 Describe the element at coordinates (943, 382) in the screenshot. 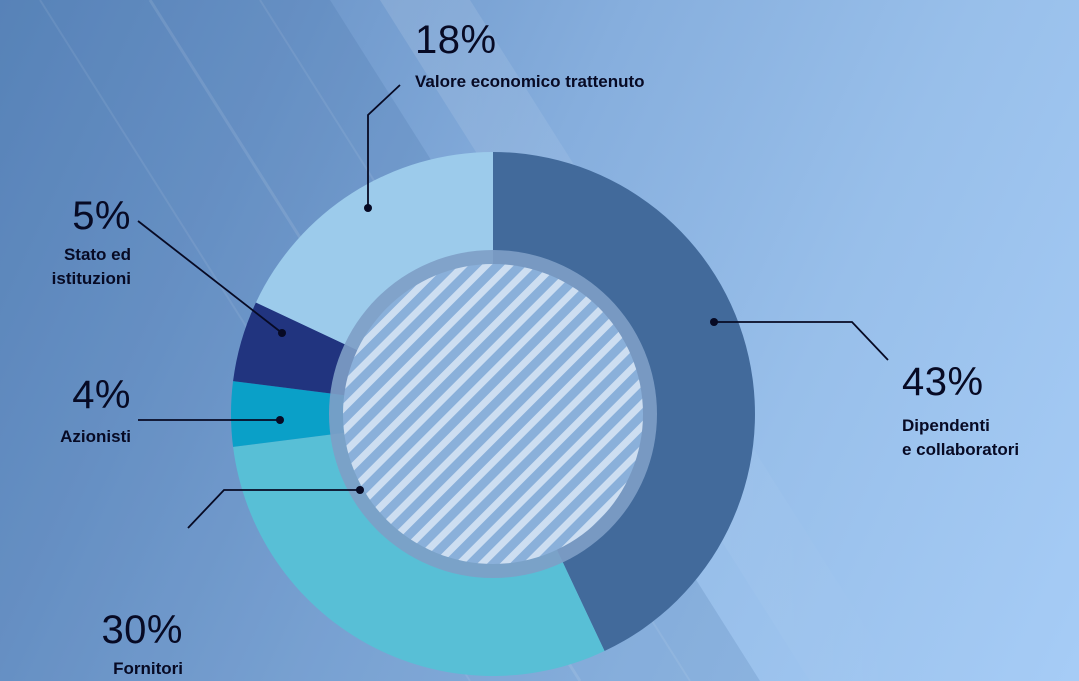

I see `slice-label-pct-dipendenti: 43%` at that location.